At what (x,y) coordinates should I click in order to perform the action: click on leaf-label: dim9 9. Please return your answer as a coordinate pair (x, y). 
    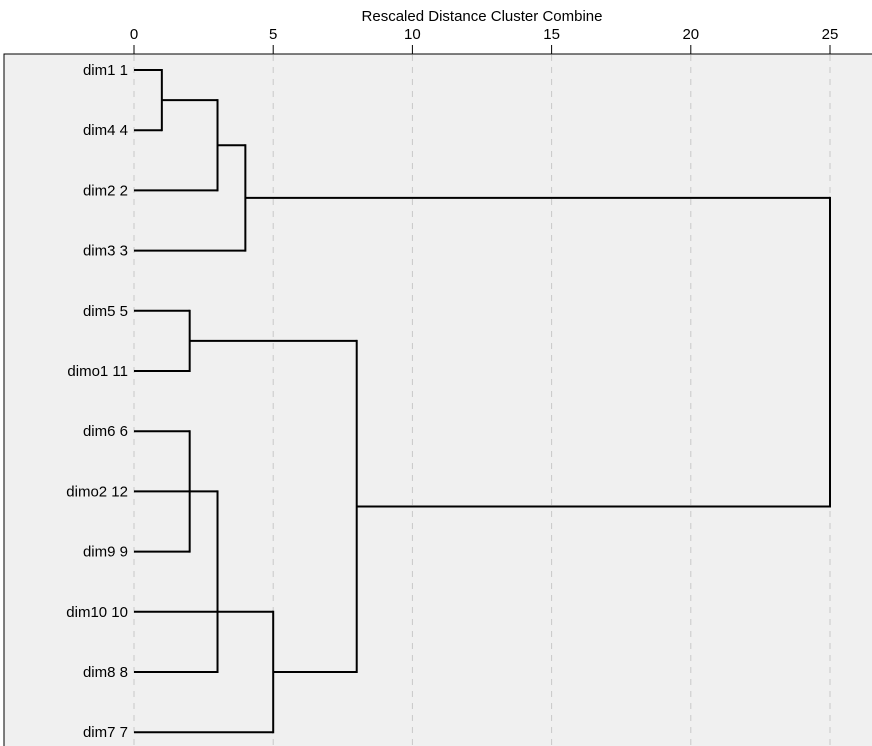
    Looking at the image, I should click on (105, 552).